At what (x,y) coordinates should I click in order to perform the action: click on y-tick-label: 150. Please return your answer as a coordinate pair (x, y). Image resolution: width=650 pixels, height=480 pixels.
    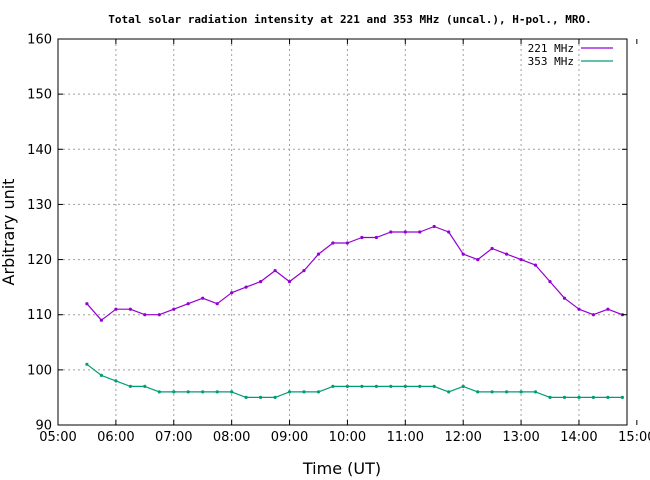
    Looking at the image, I should click on (39, 95).